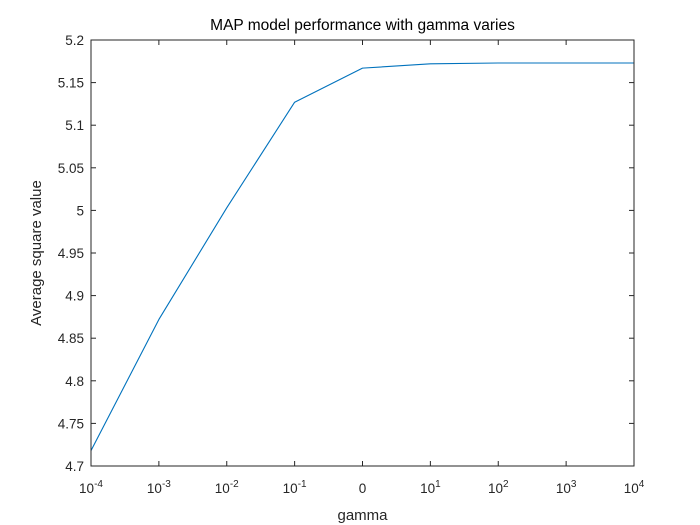  Describe the element at coordinates (91, 487) in the screenshot. I see `x-tick-label: 10⁻⁴` at that location.